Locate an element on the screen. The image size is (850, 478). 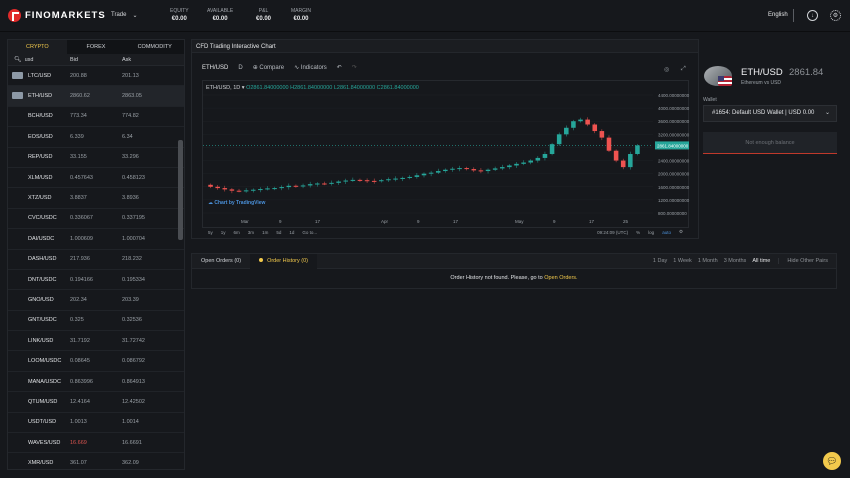
ask-value: 203.39 is located at coordinates (130, 299).